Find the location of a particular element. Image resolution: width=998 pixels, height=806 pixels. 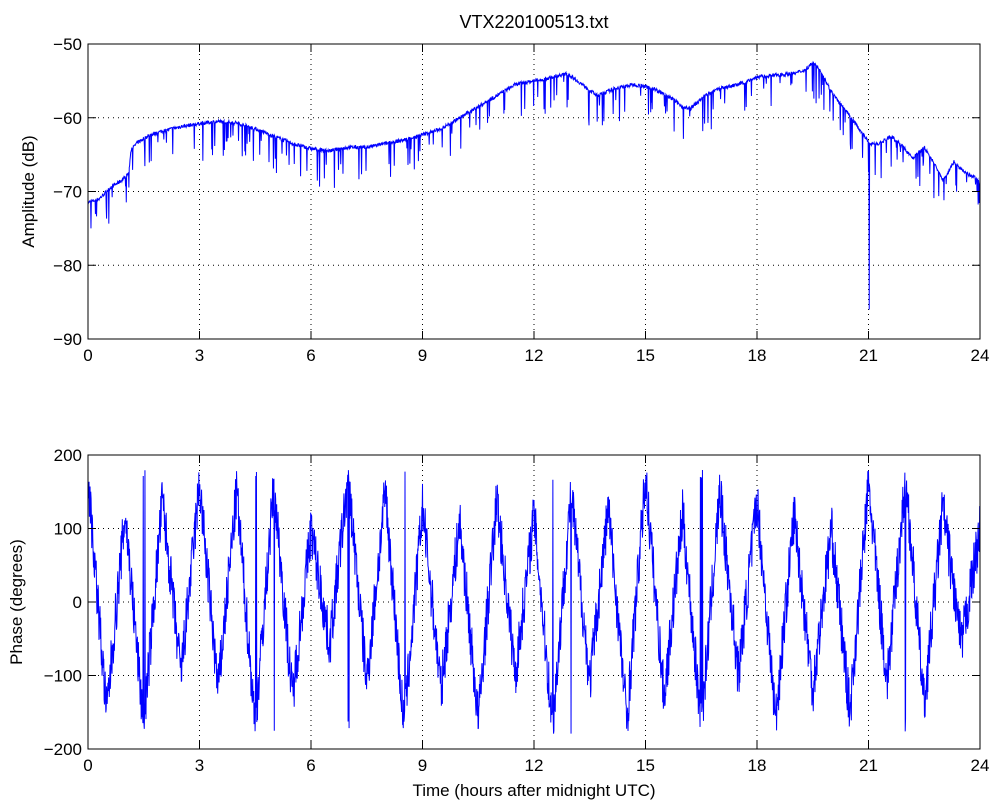

y-tick-label: −60 is located at coordinates (67, 118).